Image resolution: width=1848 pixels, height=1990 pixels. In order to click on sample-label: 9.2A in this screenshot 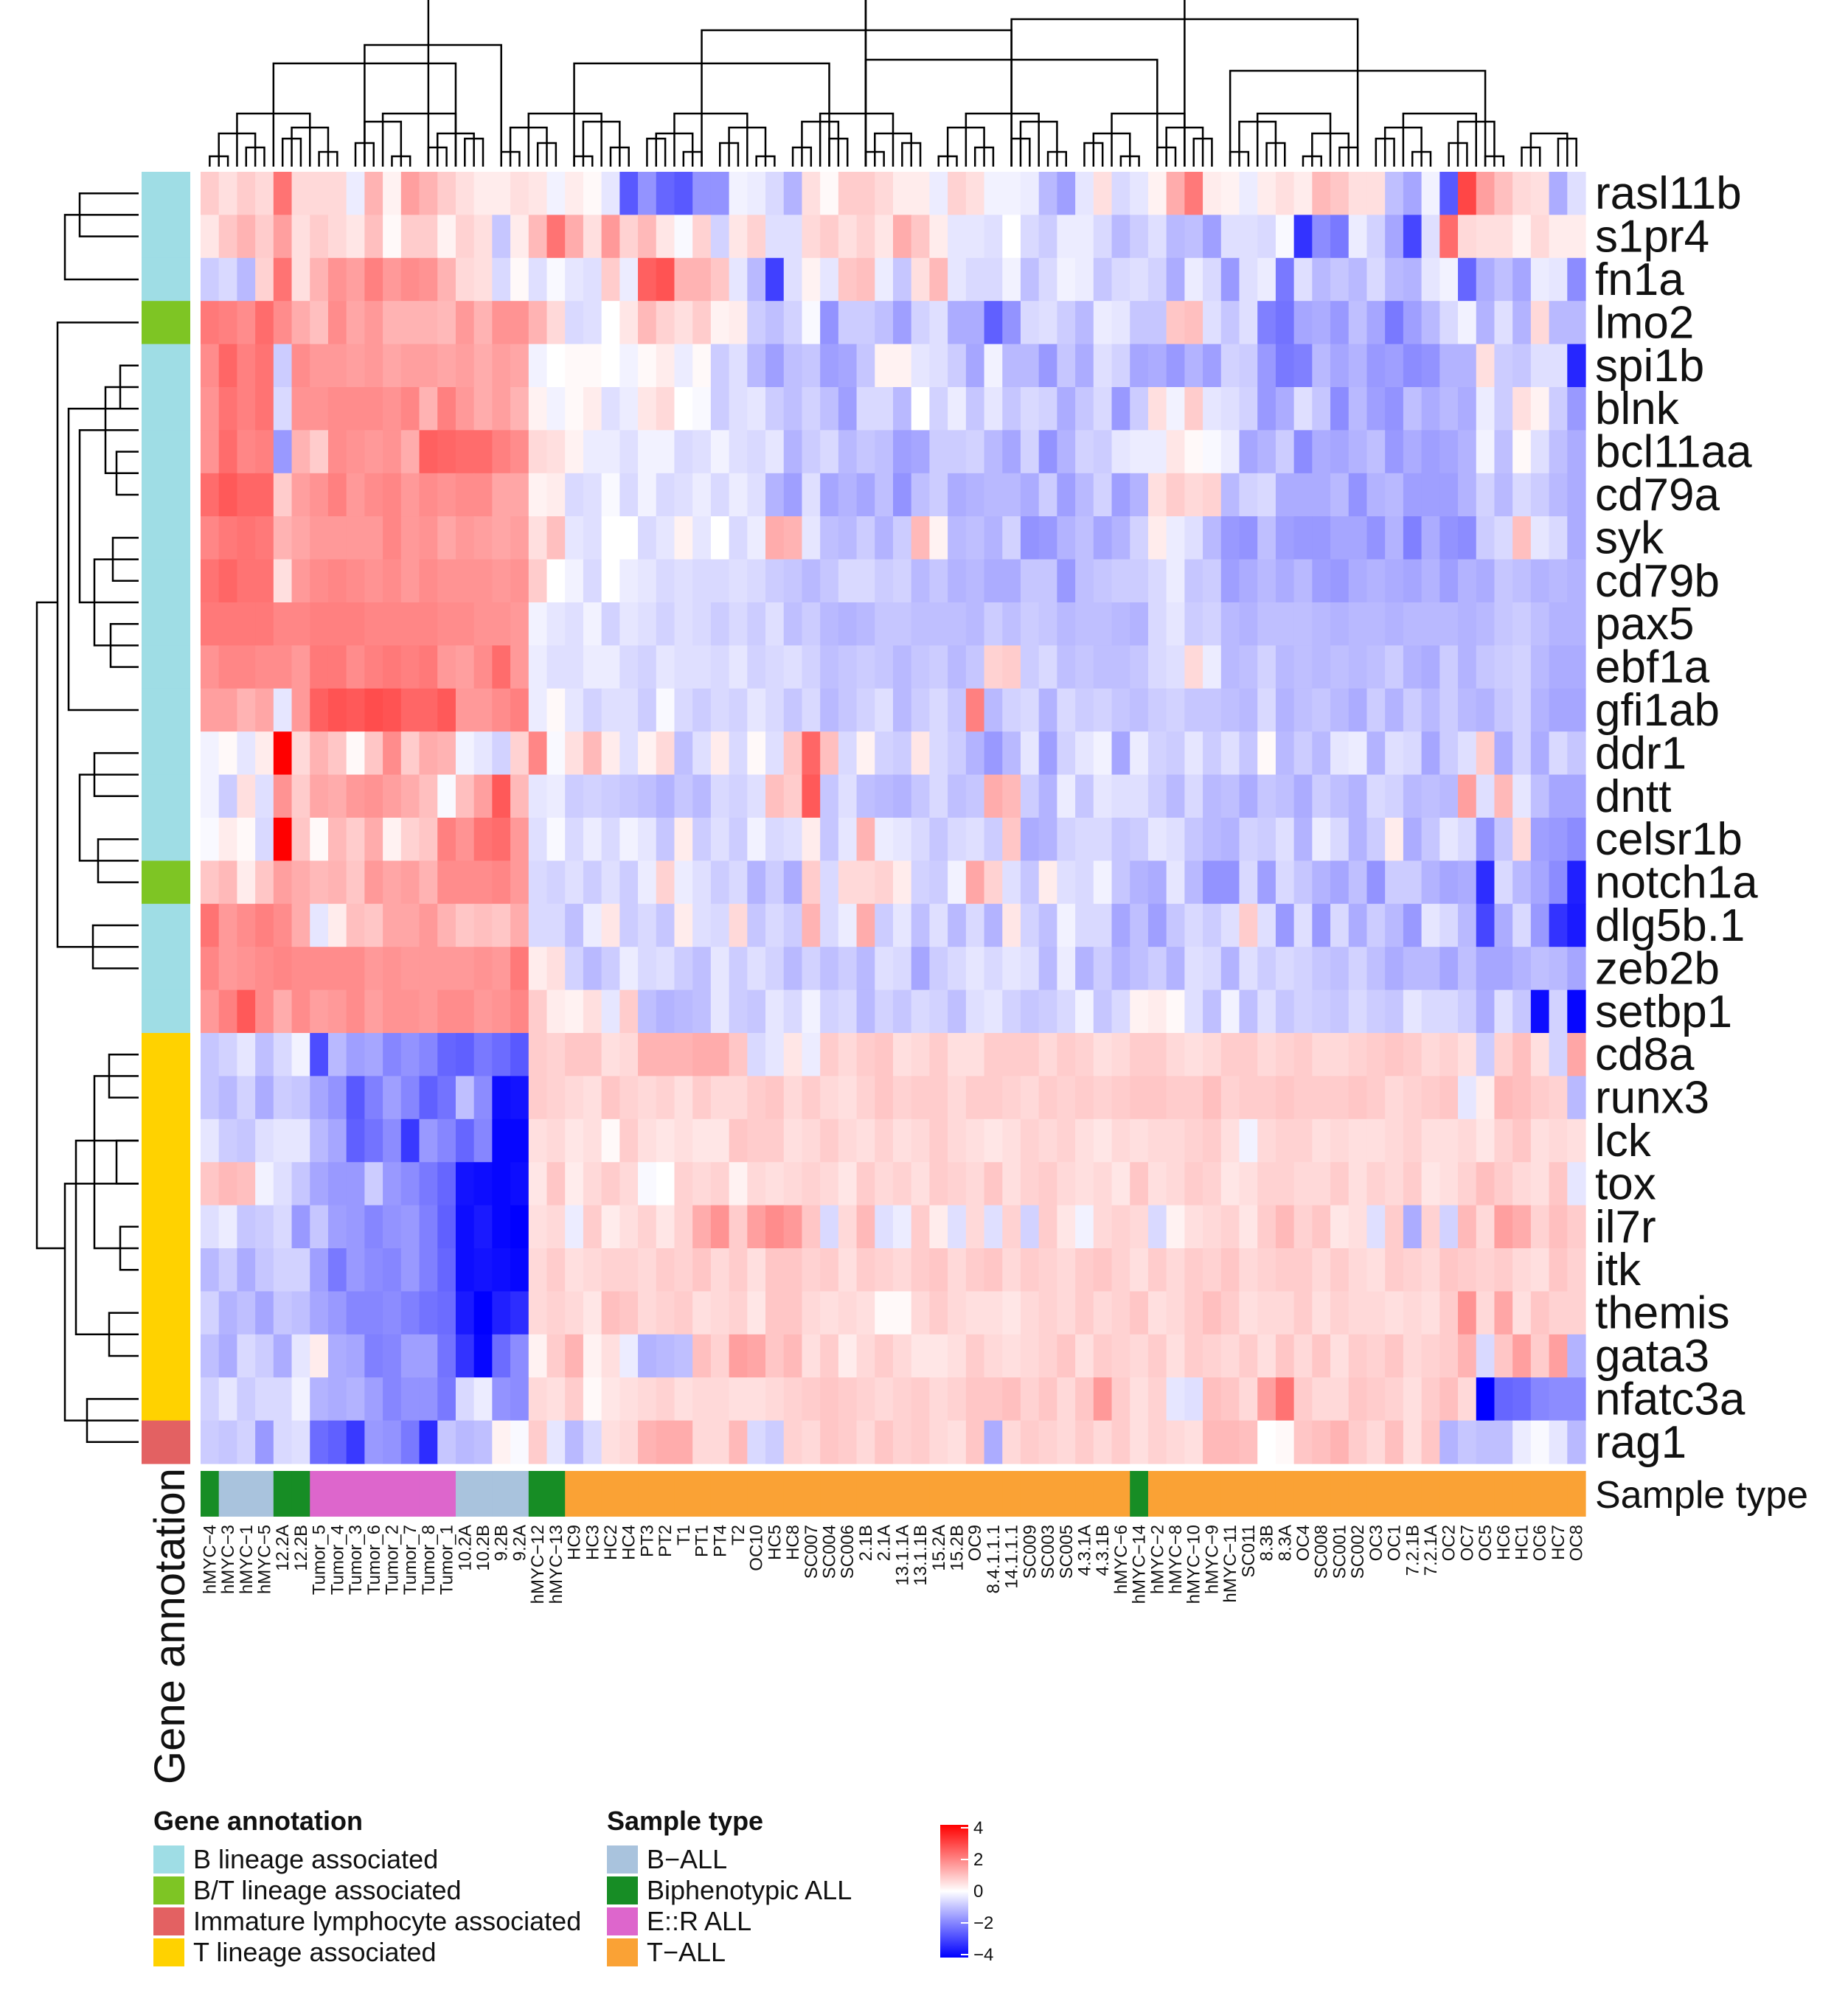, I will do `click(519, 1543)`.